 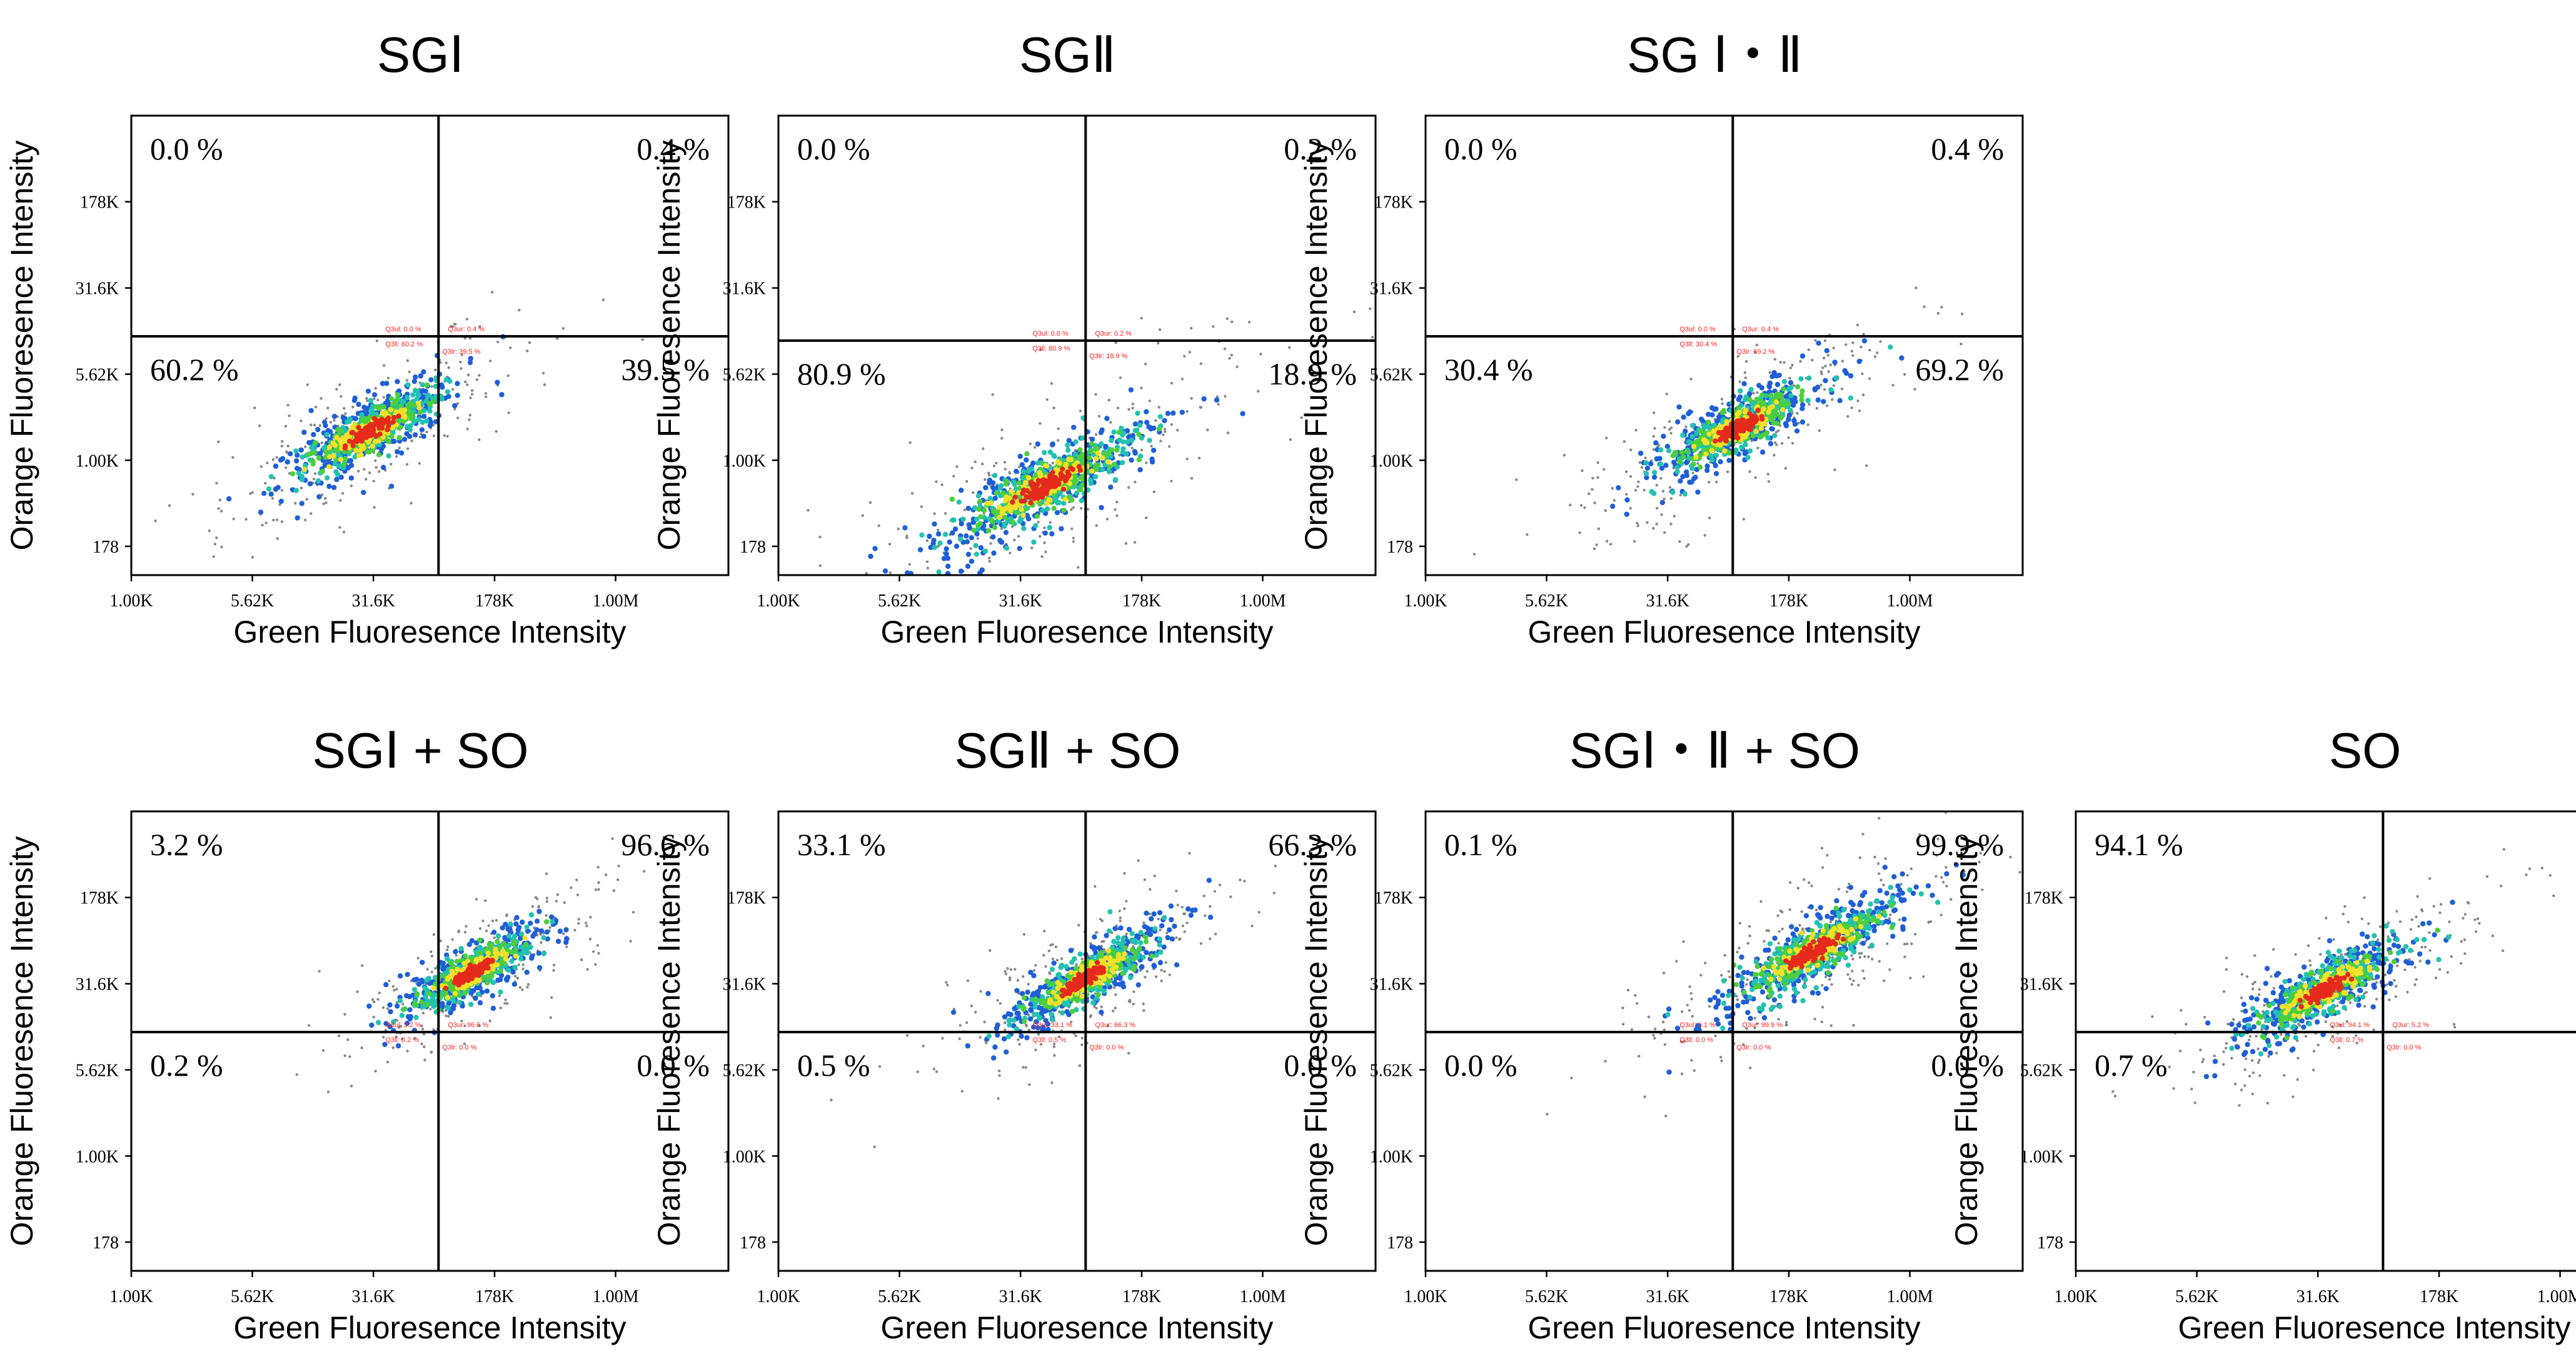 What do you see at coordinates (745, 375) in the screenshot?
I see `y-tick-label: 5.62K` at bounding box center [745, 375].